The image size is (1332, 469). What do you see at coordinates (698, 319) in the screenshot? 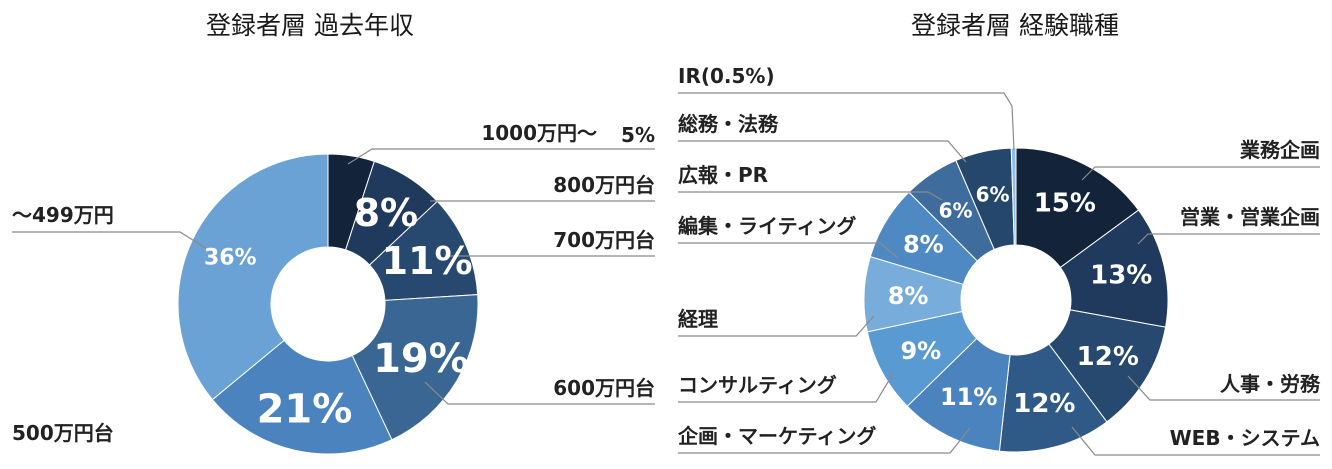
I see `chart1-category-label-6: 経理` at bounding box center [698, 319].